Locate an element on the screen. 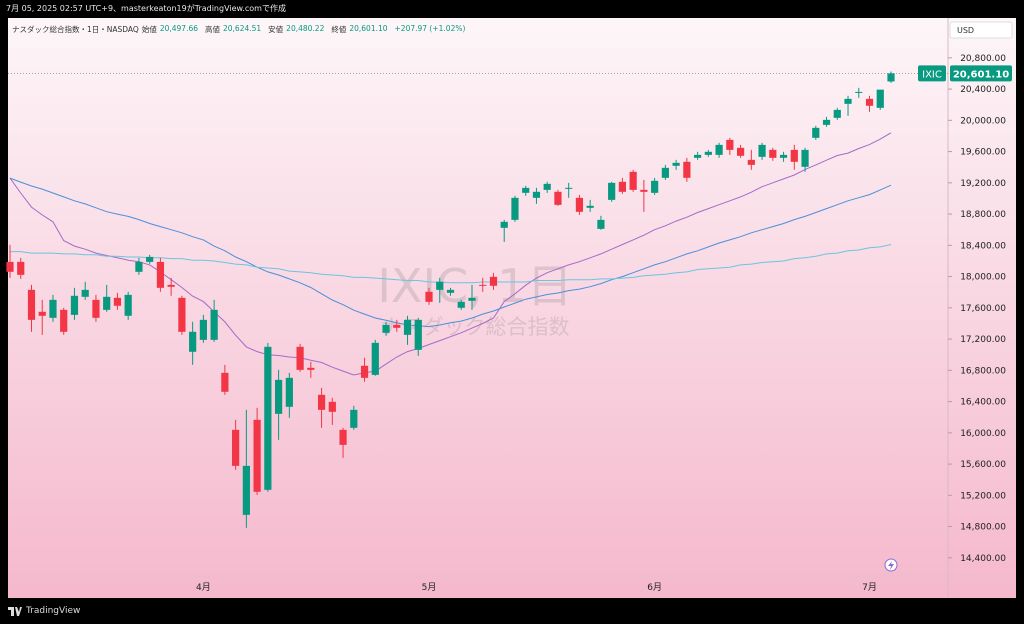 The width and height of the screenshot is (1024, 624). ohlc-value: 20,497.66 is located at coordinates (178, 28).